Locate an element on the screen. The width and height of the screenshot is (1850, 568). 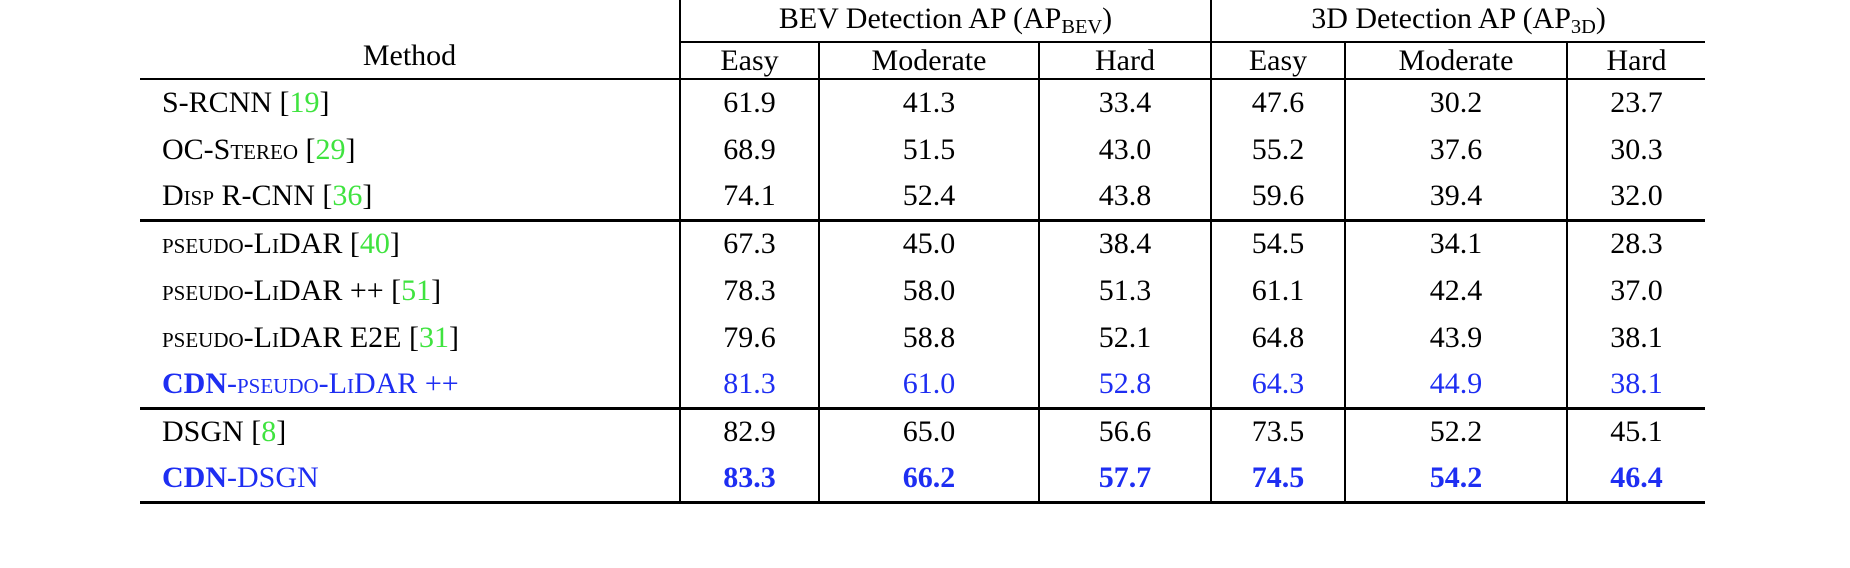
citation-number: 19 is located at coordinates (304, 102).